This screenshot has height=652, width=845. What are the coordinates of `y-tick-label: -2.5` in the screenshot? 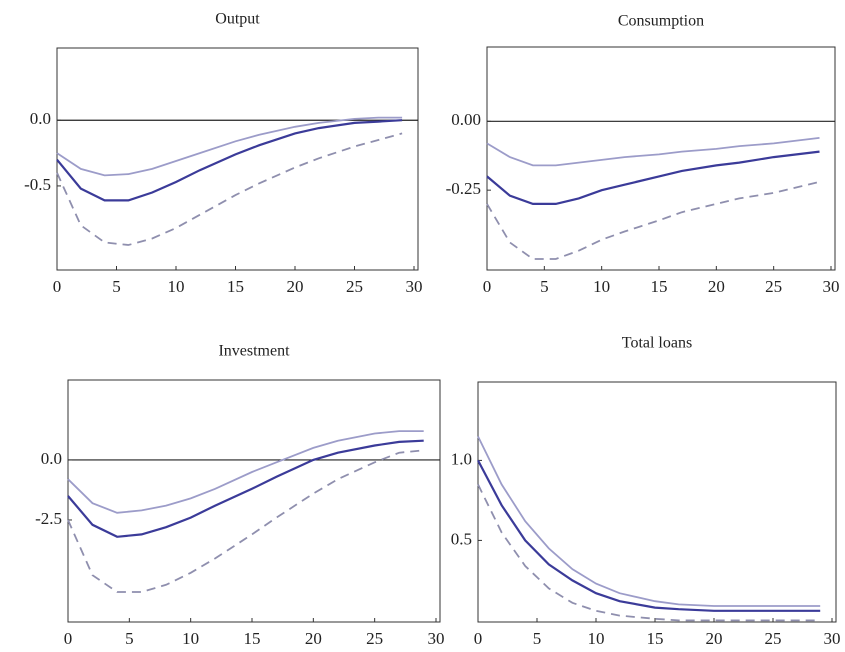 It's located at (48, 518).